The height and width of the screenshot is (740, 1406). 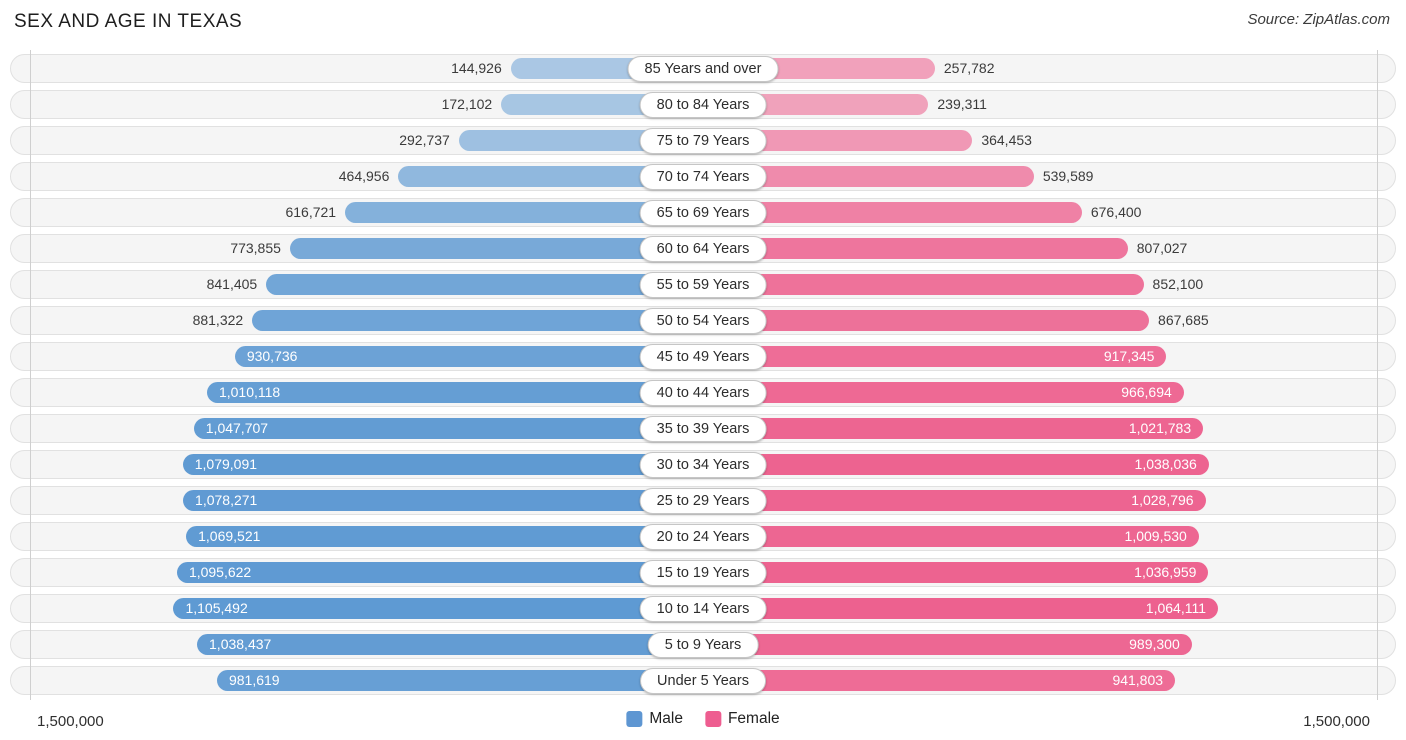 I want to click on male-value-label: 881,322, so click(x=218, y=320).